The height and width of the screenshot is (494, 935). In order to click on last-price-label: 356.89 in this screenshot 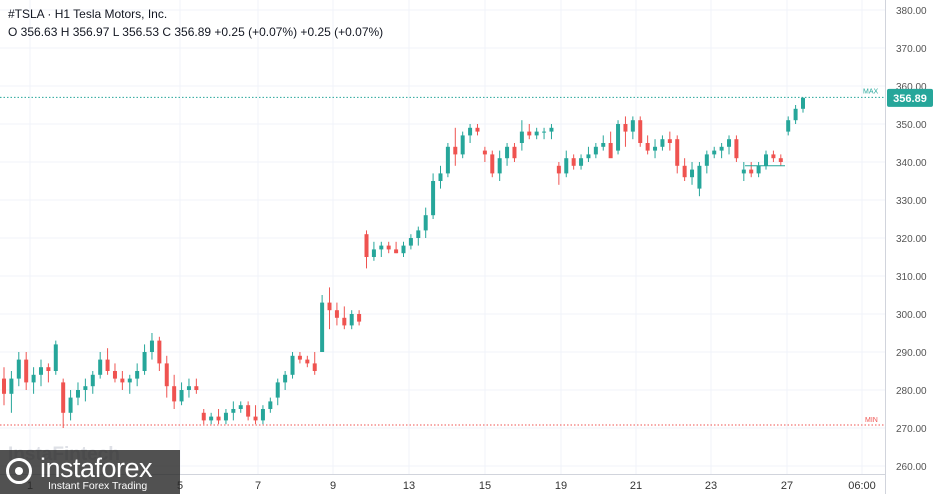, I will do `click(910, 99)`.